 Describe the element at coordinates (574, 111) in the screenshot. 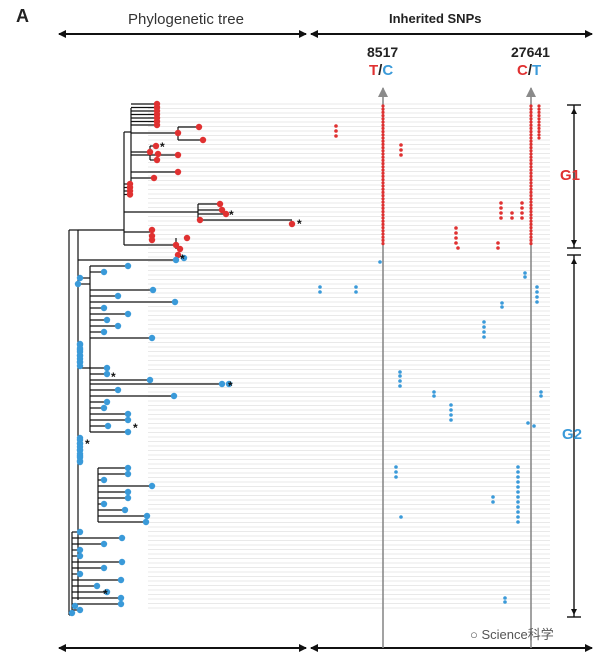

I see `g1-bracket-arrowhead` at that location.